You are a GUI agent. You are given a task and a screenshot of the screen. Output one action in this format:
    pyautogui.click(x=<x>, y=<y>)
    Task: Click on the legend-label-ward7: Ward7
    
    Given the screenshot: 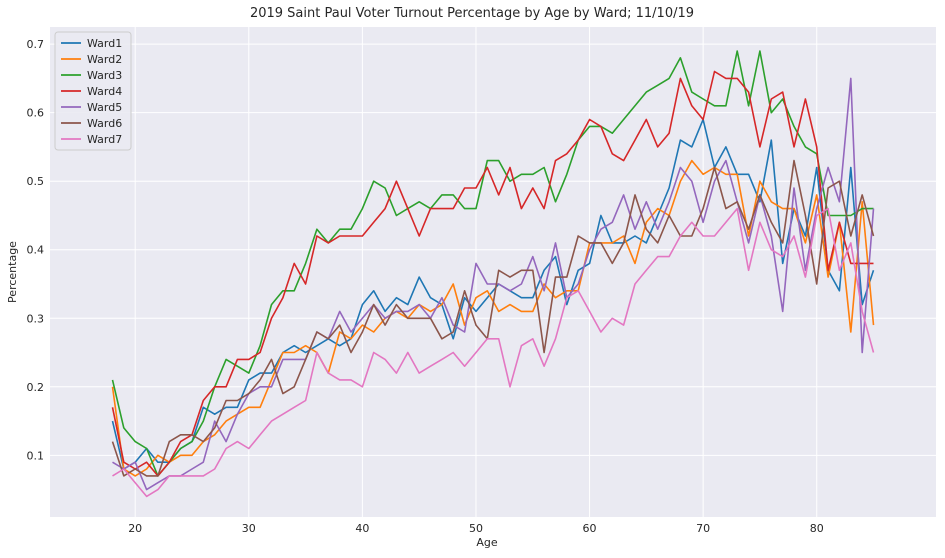 What is the action you would take?
    pyautogui.click(x=104, y=139)
    